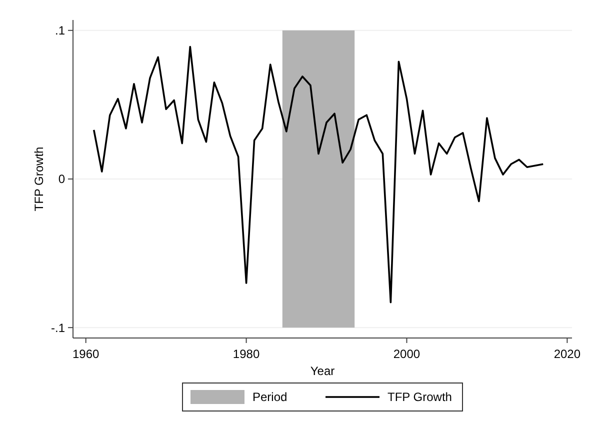 Image resolution: width=589 pixels, height=432 pixels. What do you see at coordinates (62, 179) in the screenshot?
I see `y-tick-label: 0` at bounding box center [62, 179].